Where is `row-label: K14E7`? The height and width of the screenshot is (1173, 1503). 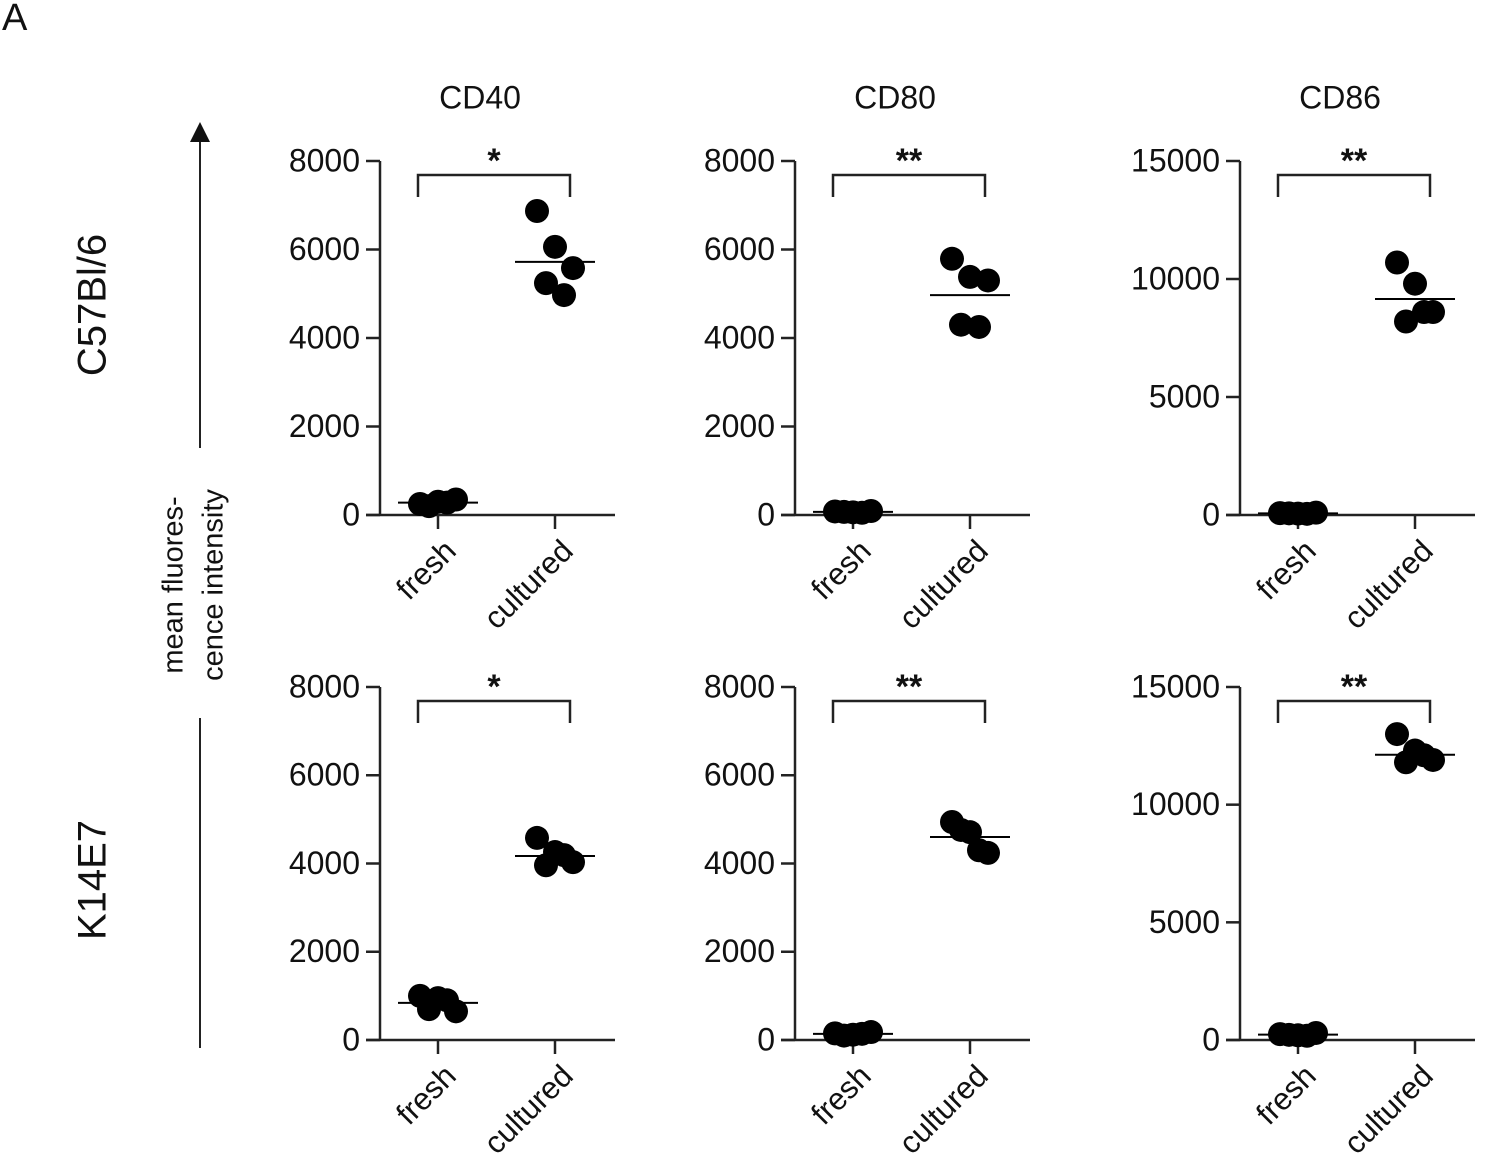
row-label: K14E7 is located at coordinates (93, 880).